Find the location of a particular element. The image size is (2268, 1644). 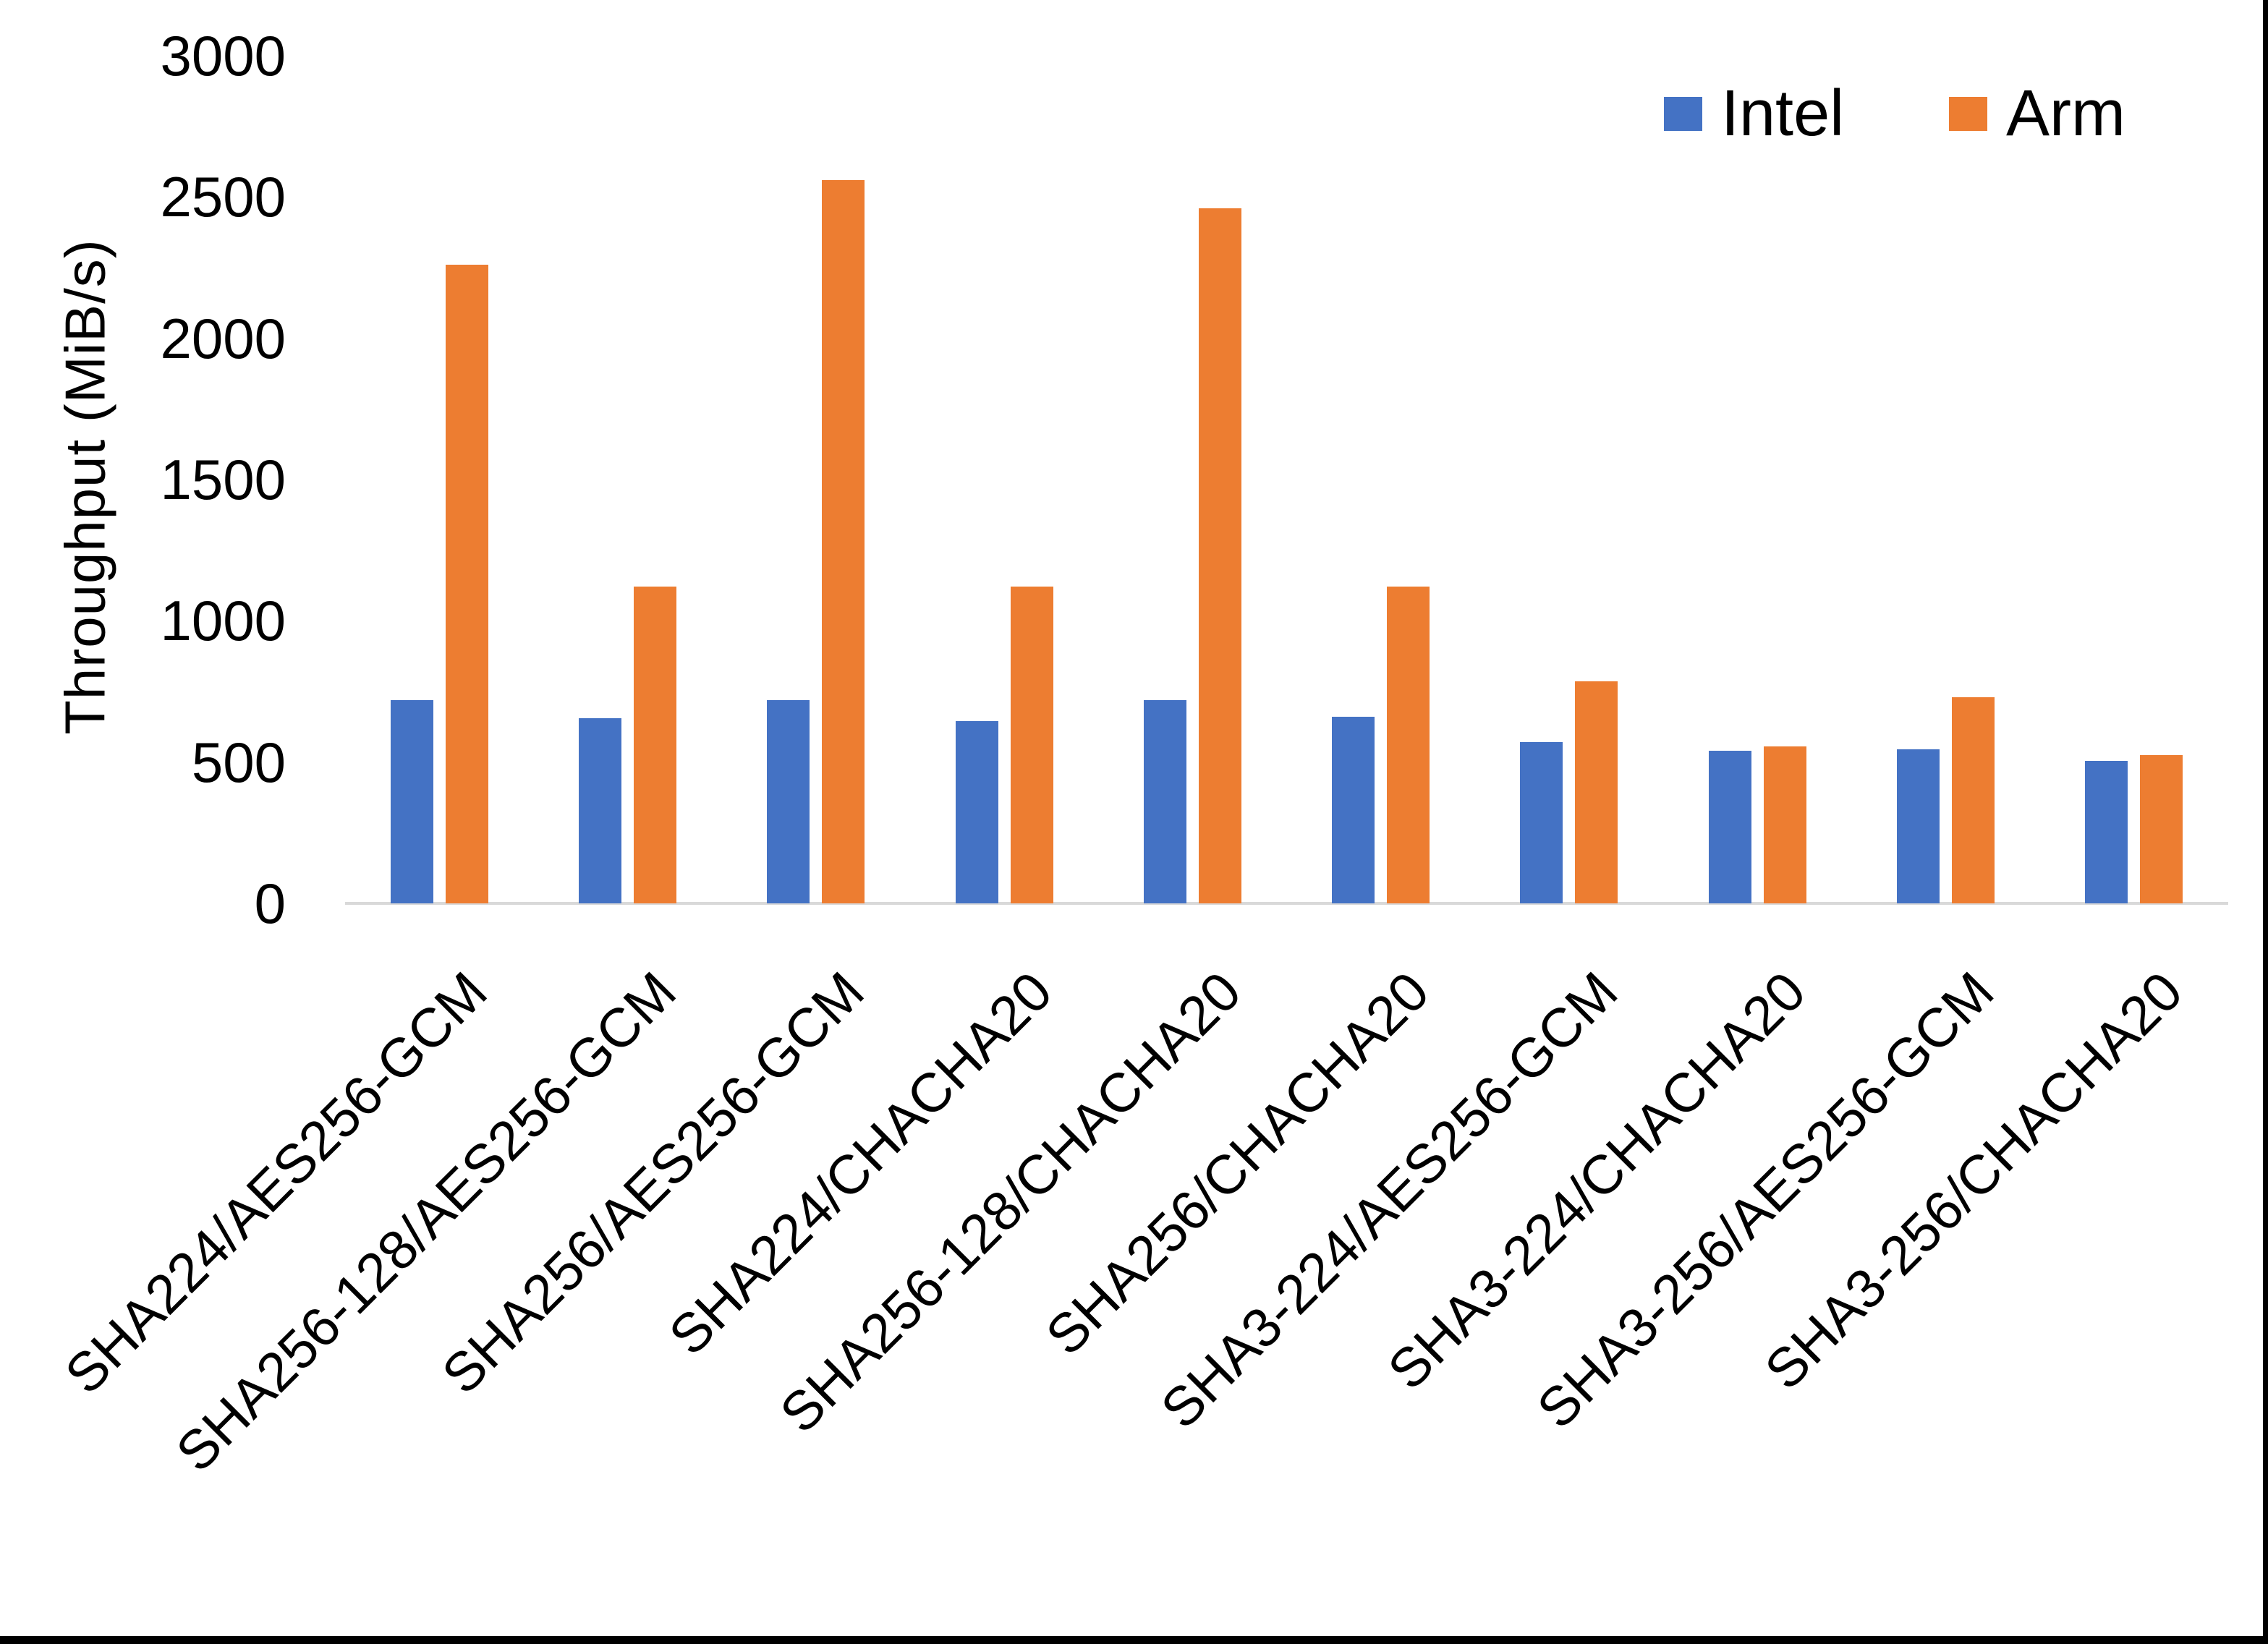

legend-item-arm: Arm is located at coordinates (2037, 113).